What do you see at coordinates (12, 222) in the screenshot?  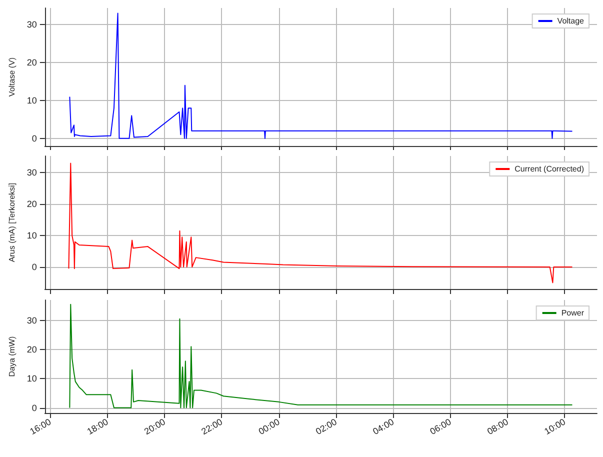 I see `y-axis-title: Arus (mA) [Terkoreksi]` at bounding box center [12, 222].